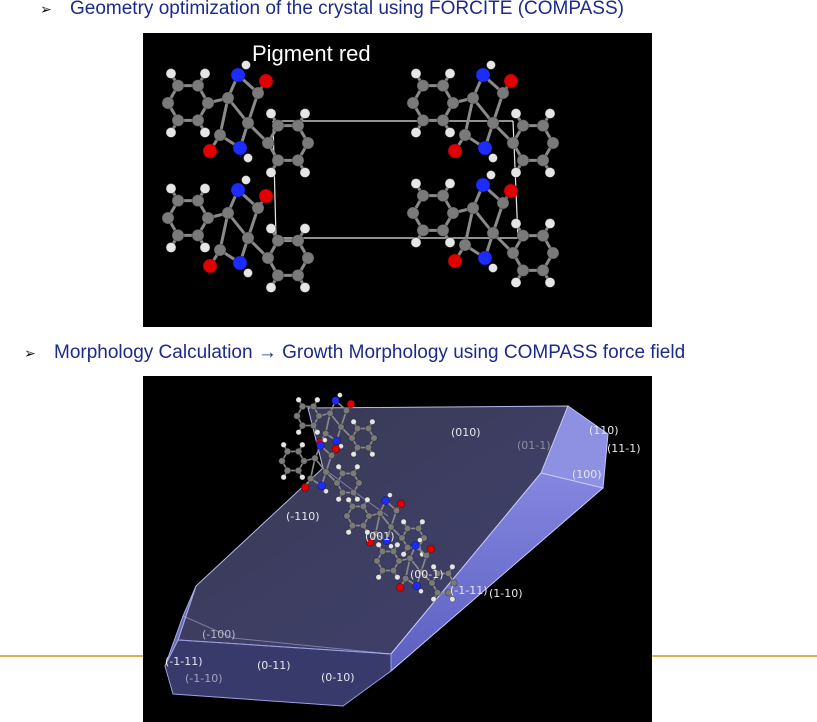 The width and height of the screenshot is (817, 722). What do you see at coordinates (311, 53) in the screenshot?
I see `crystal-title: Pigment red` at bounding box center [311, 53].